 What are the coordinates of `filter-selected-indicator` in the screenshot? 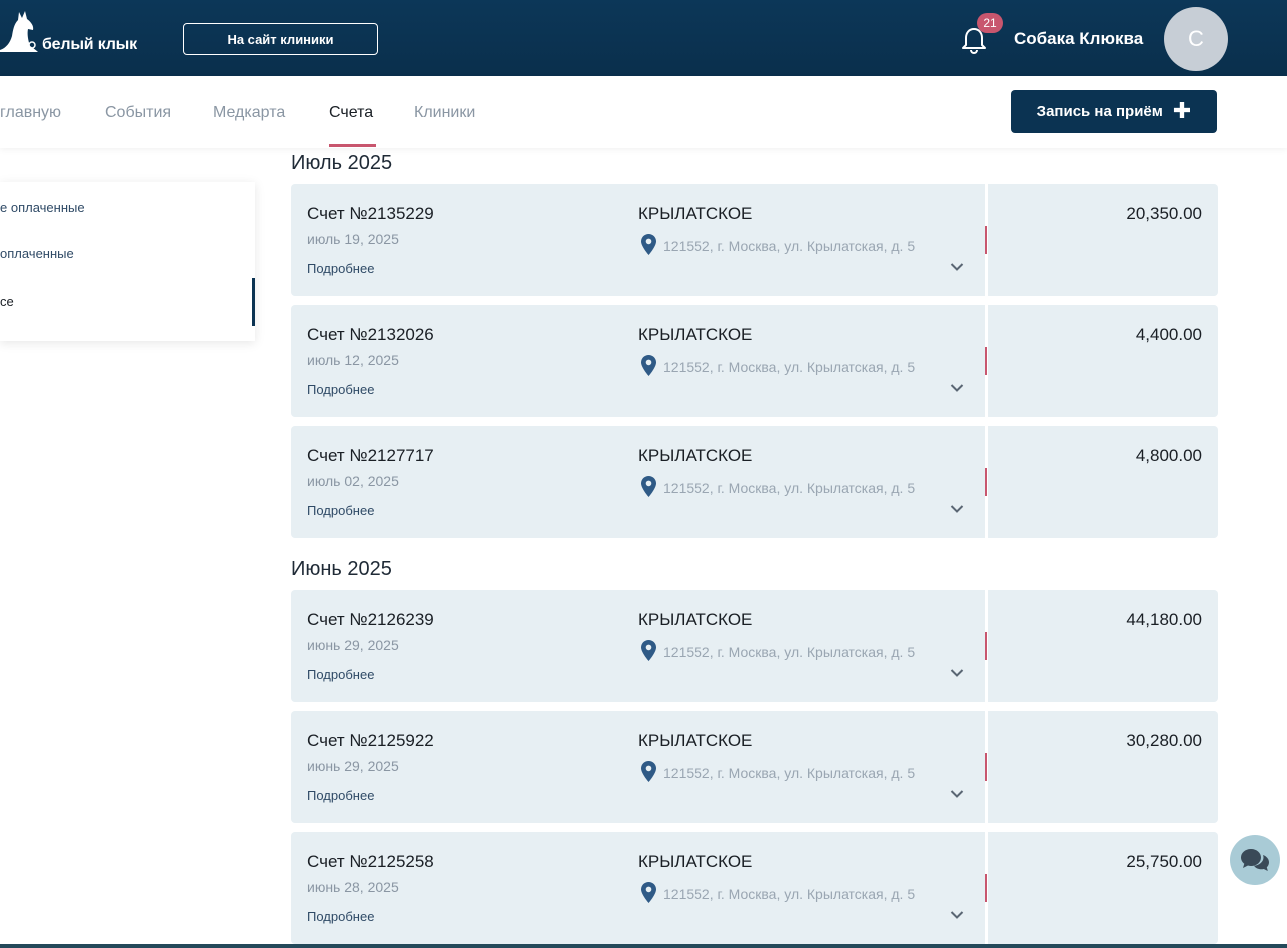 It's located at (253, 302).